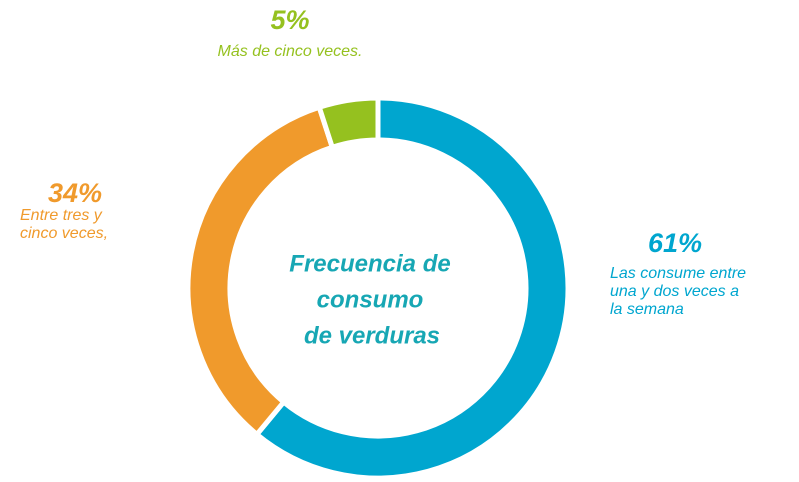 This screenshot has height=482, width=799. Describe the element at coordinates (75, 193) in the screenshot. I see `value-label: 34%` at that location.